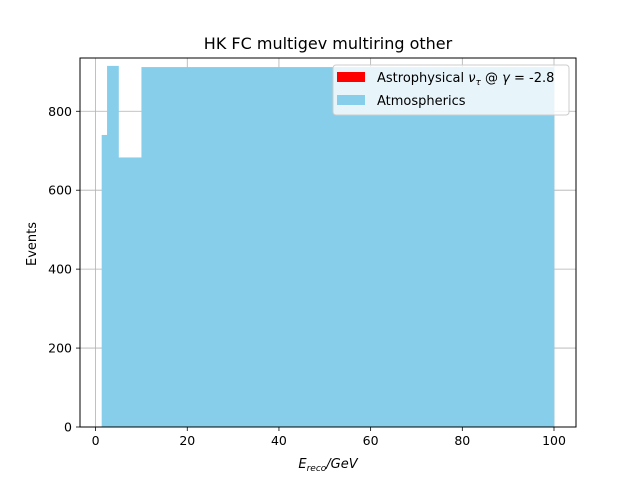 The height and width of the screenshot is (480, 640). Describe the element at coordinates (519, 78) in the screenshot. I see `legend-astro-eq: =` at that location.